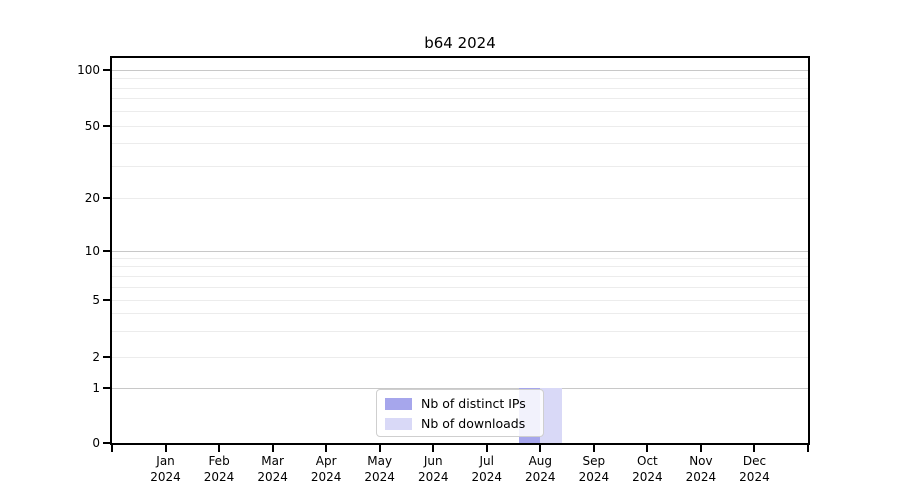 This screenshot has width=900, height=500. I want to click on y-axis-tick-label: 10, so click(92, 251).